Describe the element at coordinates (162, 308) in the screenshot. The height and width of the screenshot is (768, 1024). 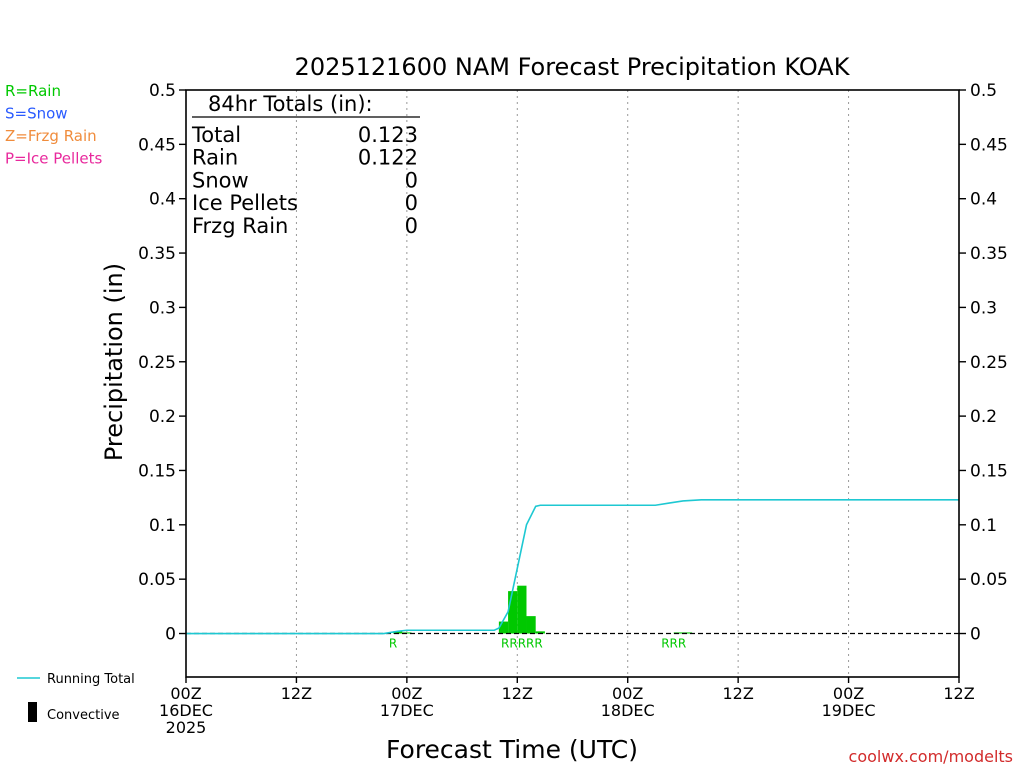
I see `y-tick-label: 0.3` at that location.